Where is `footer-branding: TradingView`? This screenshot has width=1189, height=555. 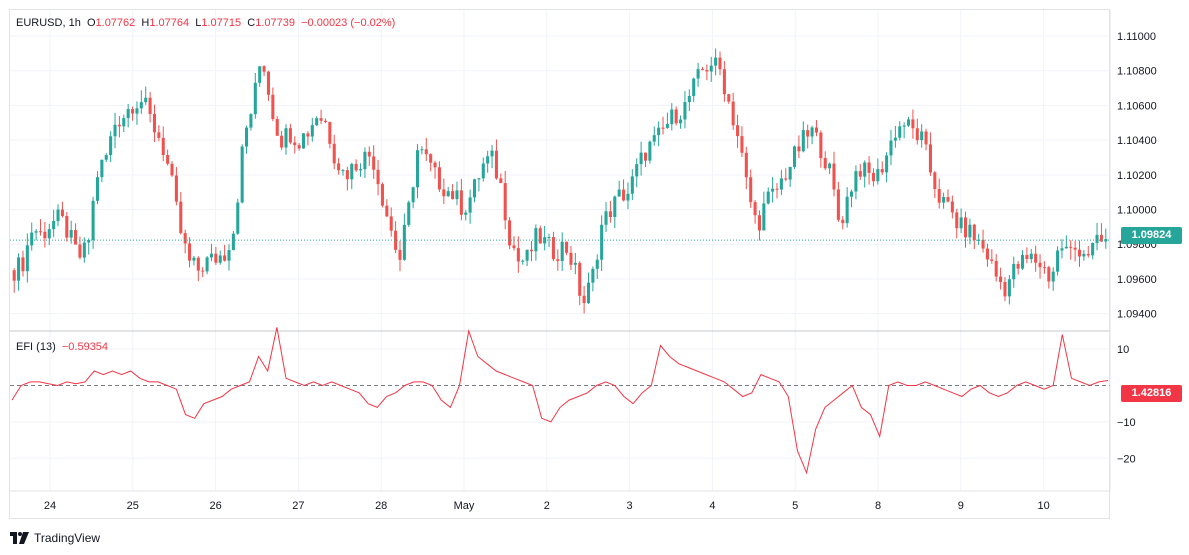
footer-branding: TradingView is located at coordinates (55, 538).